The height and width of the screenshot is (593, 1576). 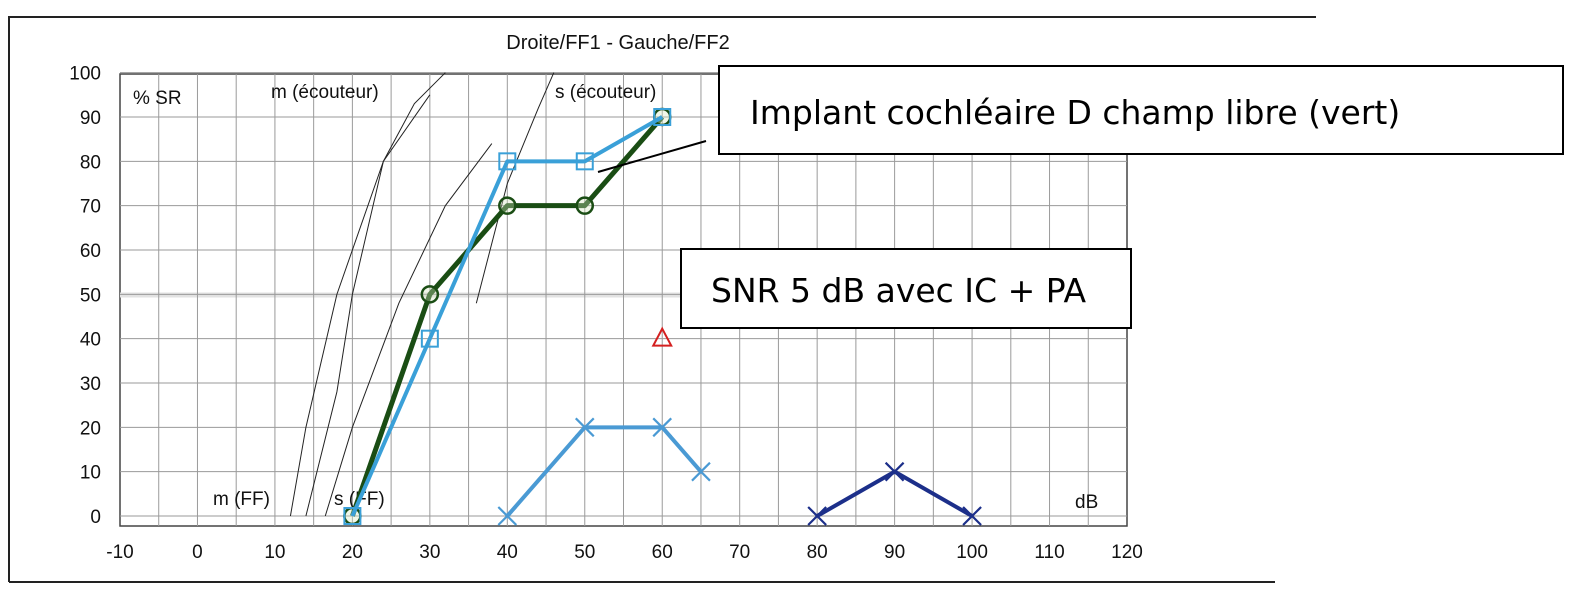 I want to click on y-tick-label: 70, so click(x=90, y=207).